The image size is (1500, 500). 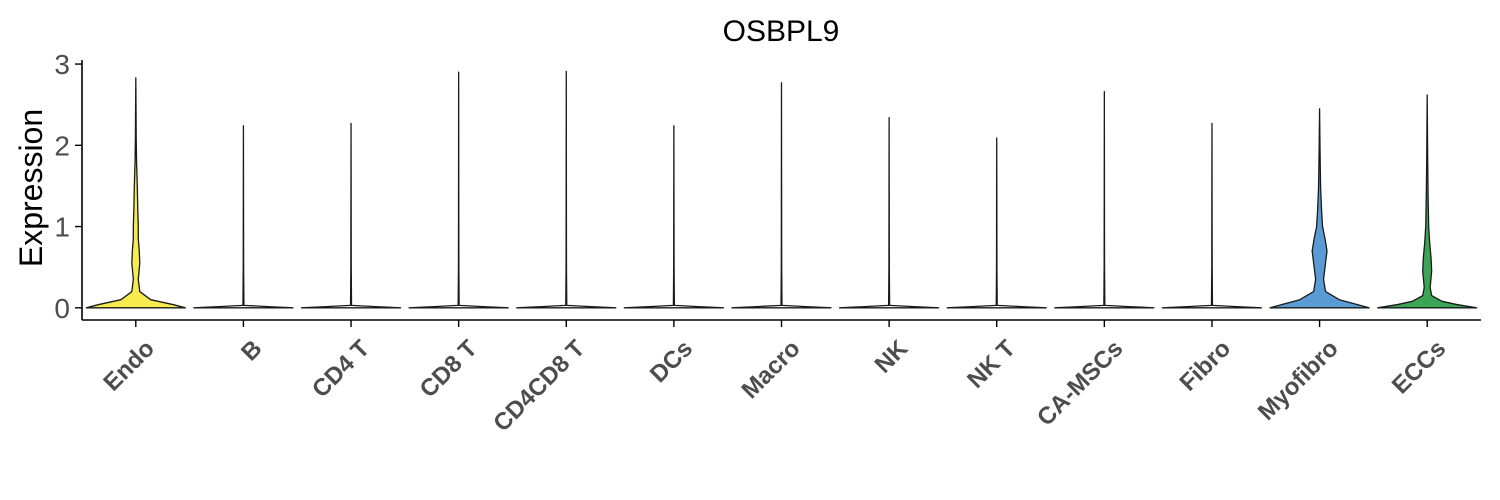 What do you see at coordinates (1080, 383) in the screenshot?
I see `x-tick-label-ca-mscs: CA-MSCs` at bounding box center [1080, 383].